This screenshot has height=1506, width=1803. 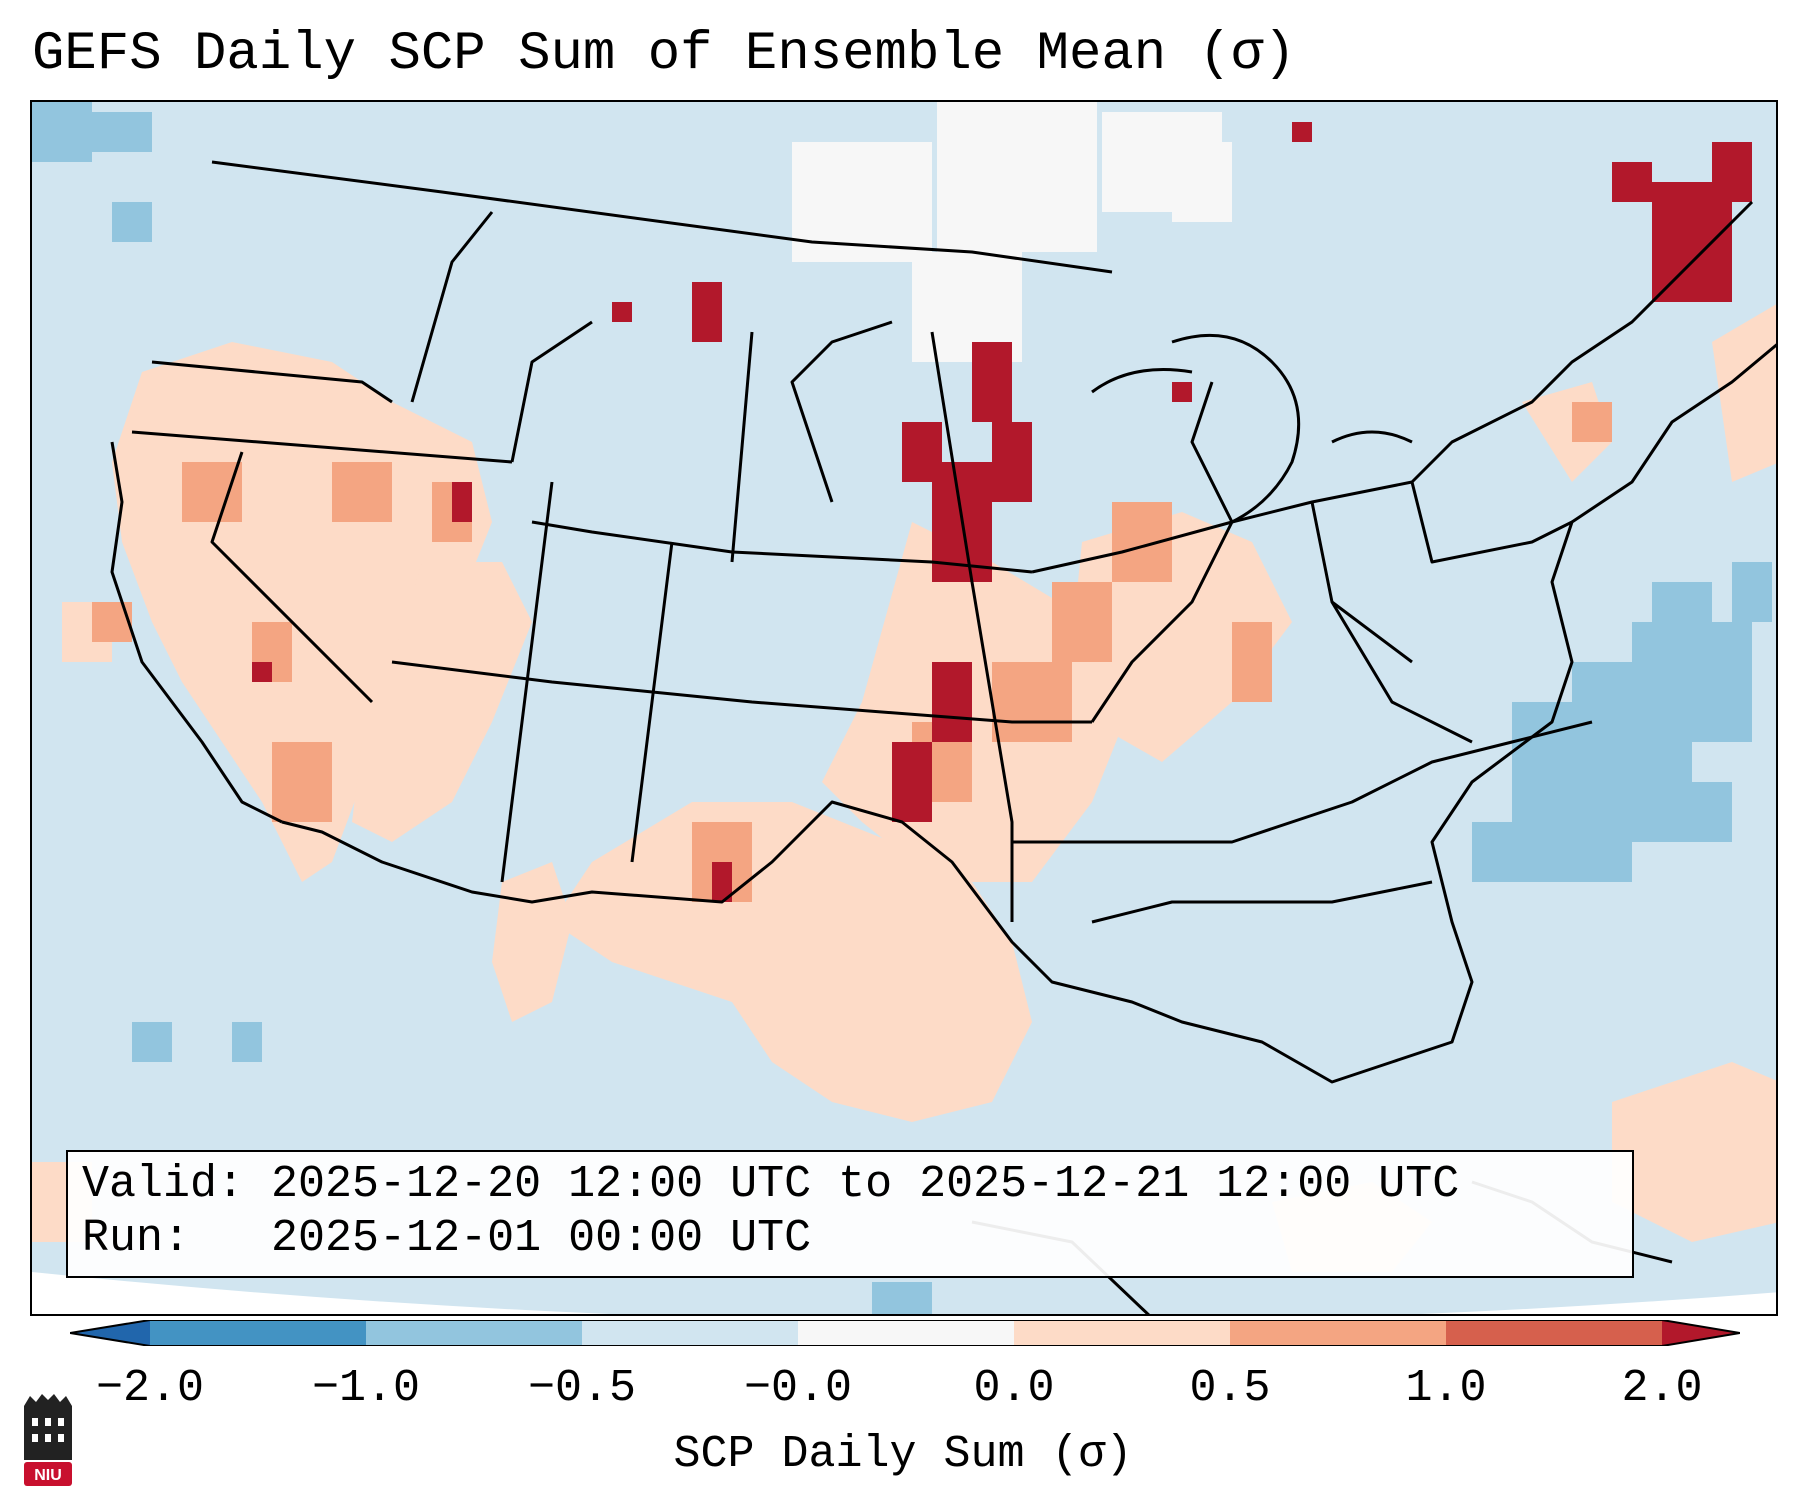 I want to click on run-value: 2025-12-01 00:00 UTC, so click(x=541, y=1238).